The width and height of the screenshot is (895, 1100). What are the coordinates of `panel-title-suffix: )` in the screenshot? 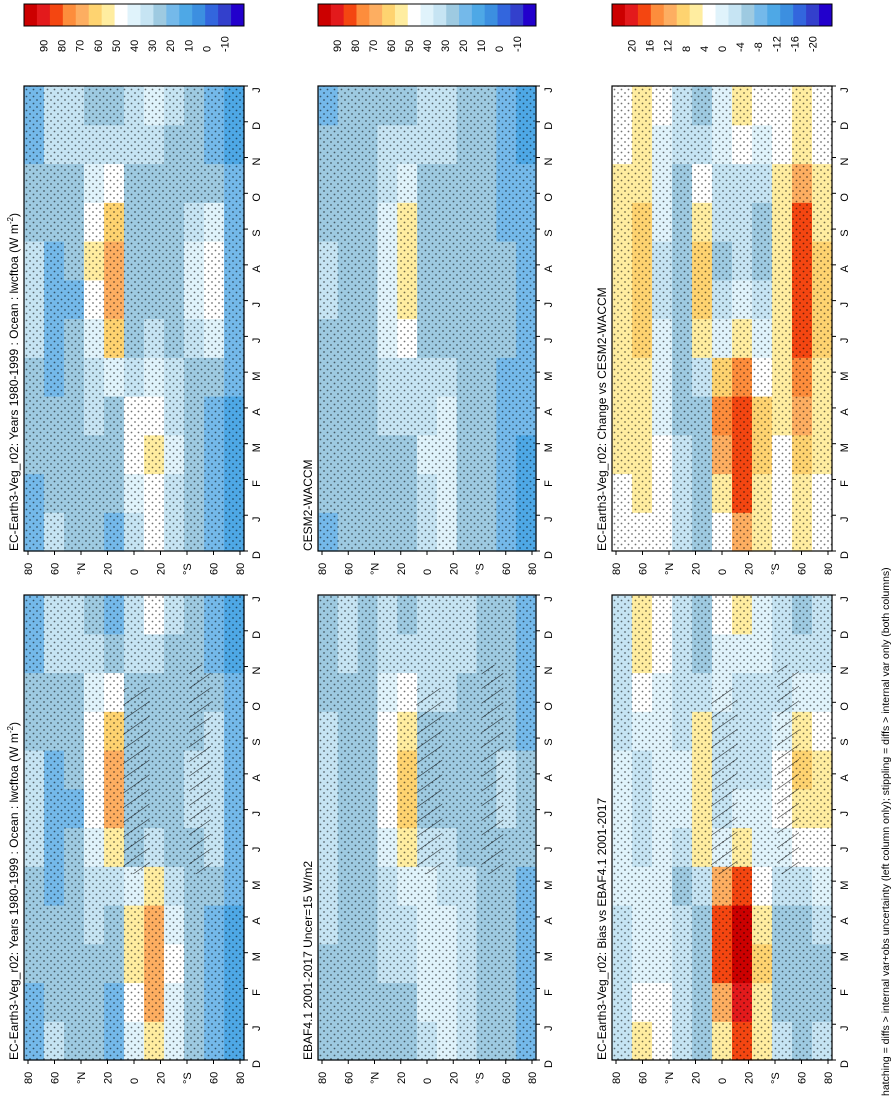 It's located at (14, 215).